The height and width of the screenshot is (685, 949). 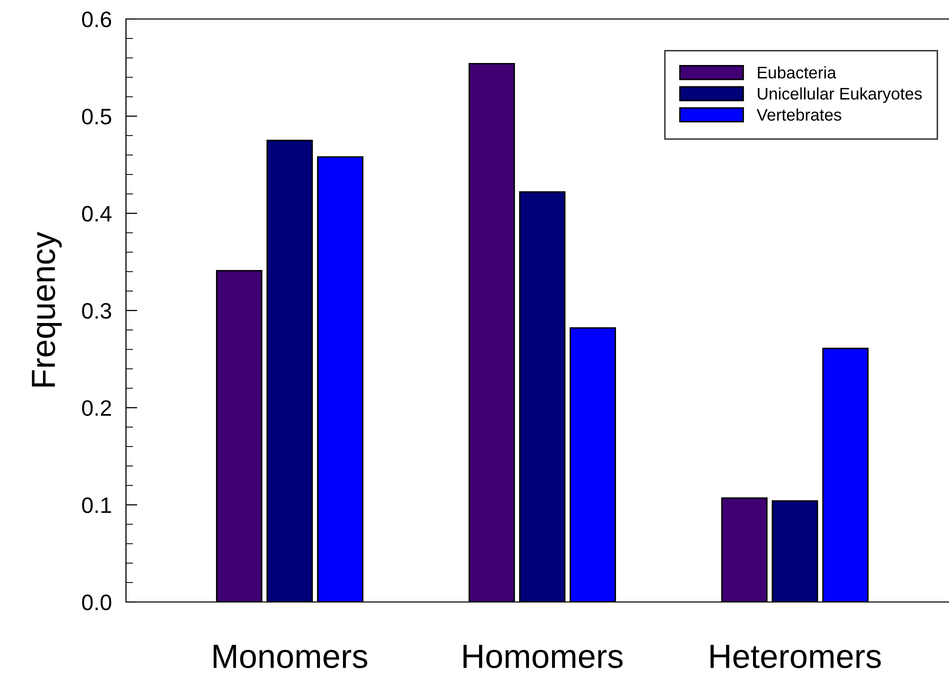 I want to click on y-tick-label: 0.0, so click(x=97, y=602).